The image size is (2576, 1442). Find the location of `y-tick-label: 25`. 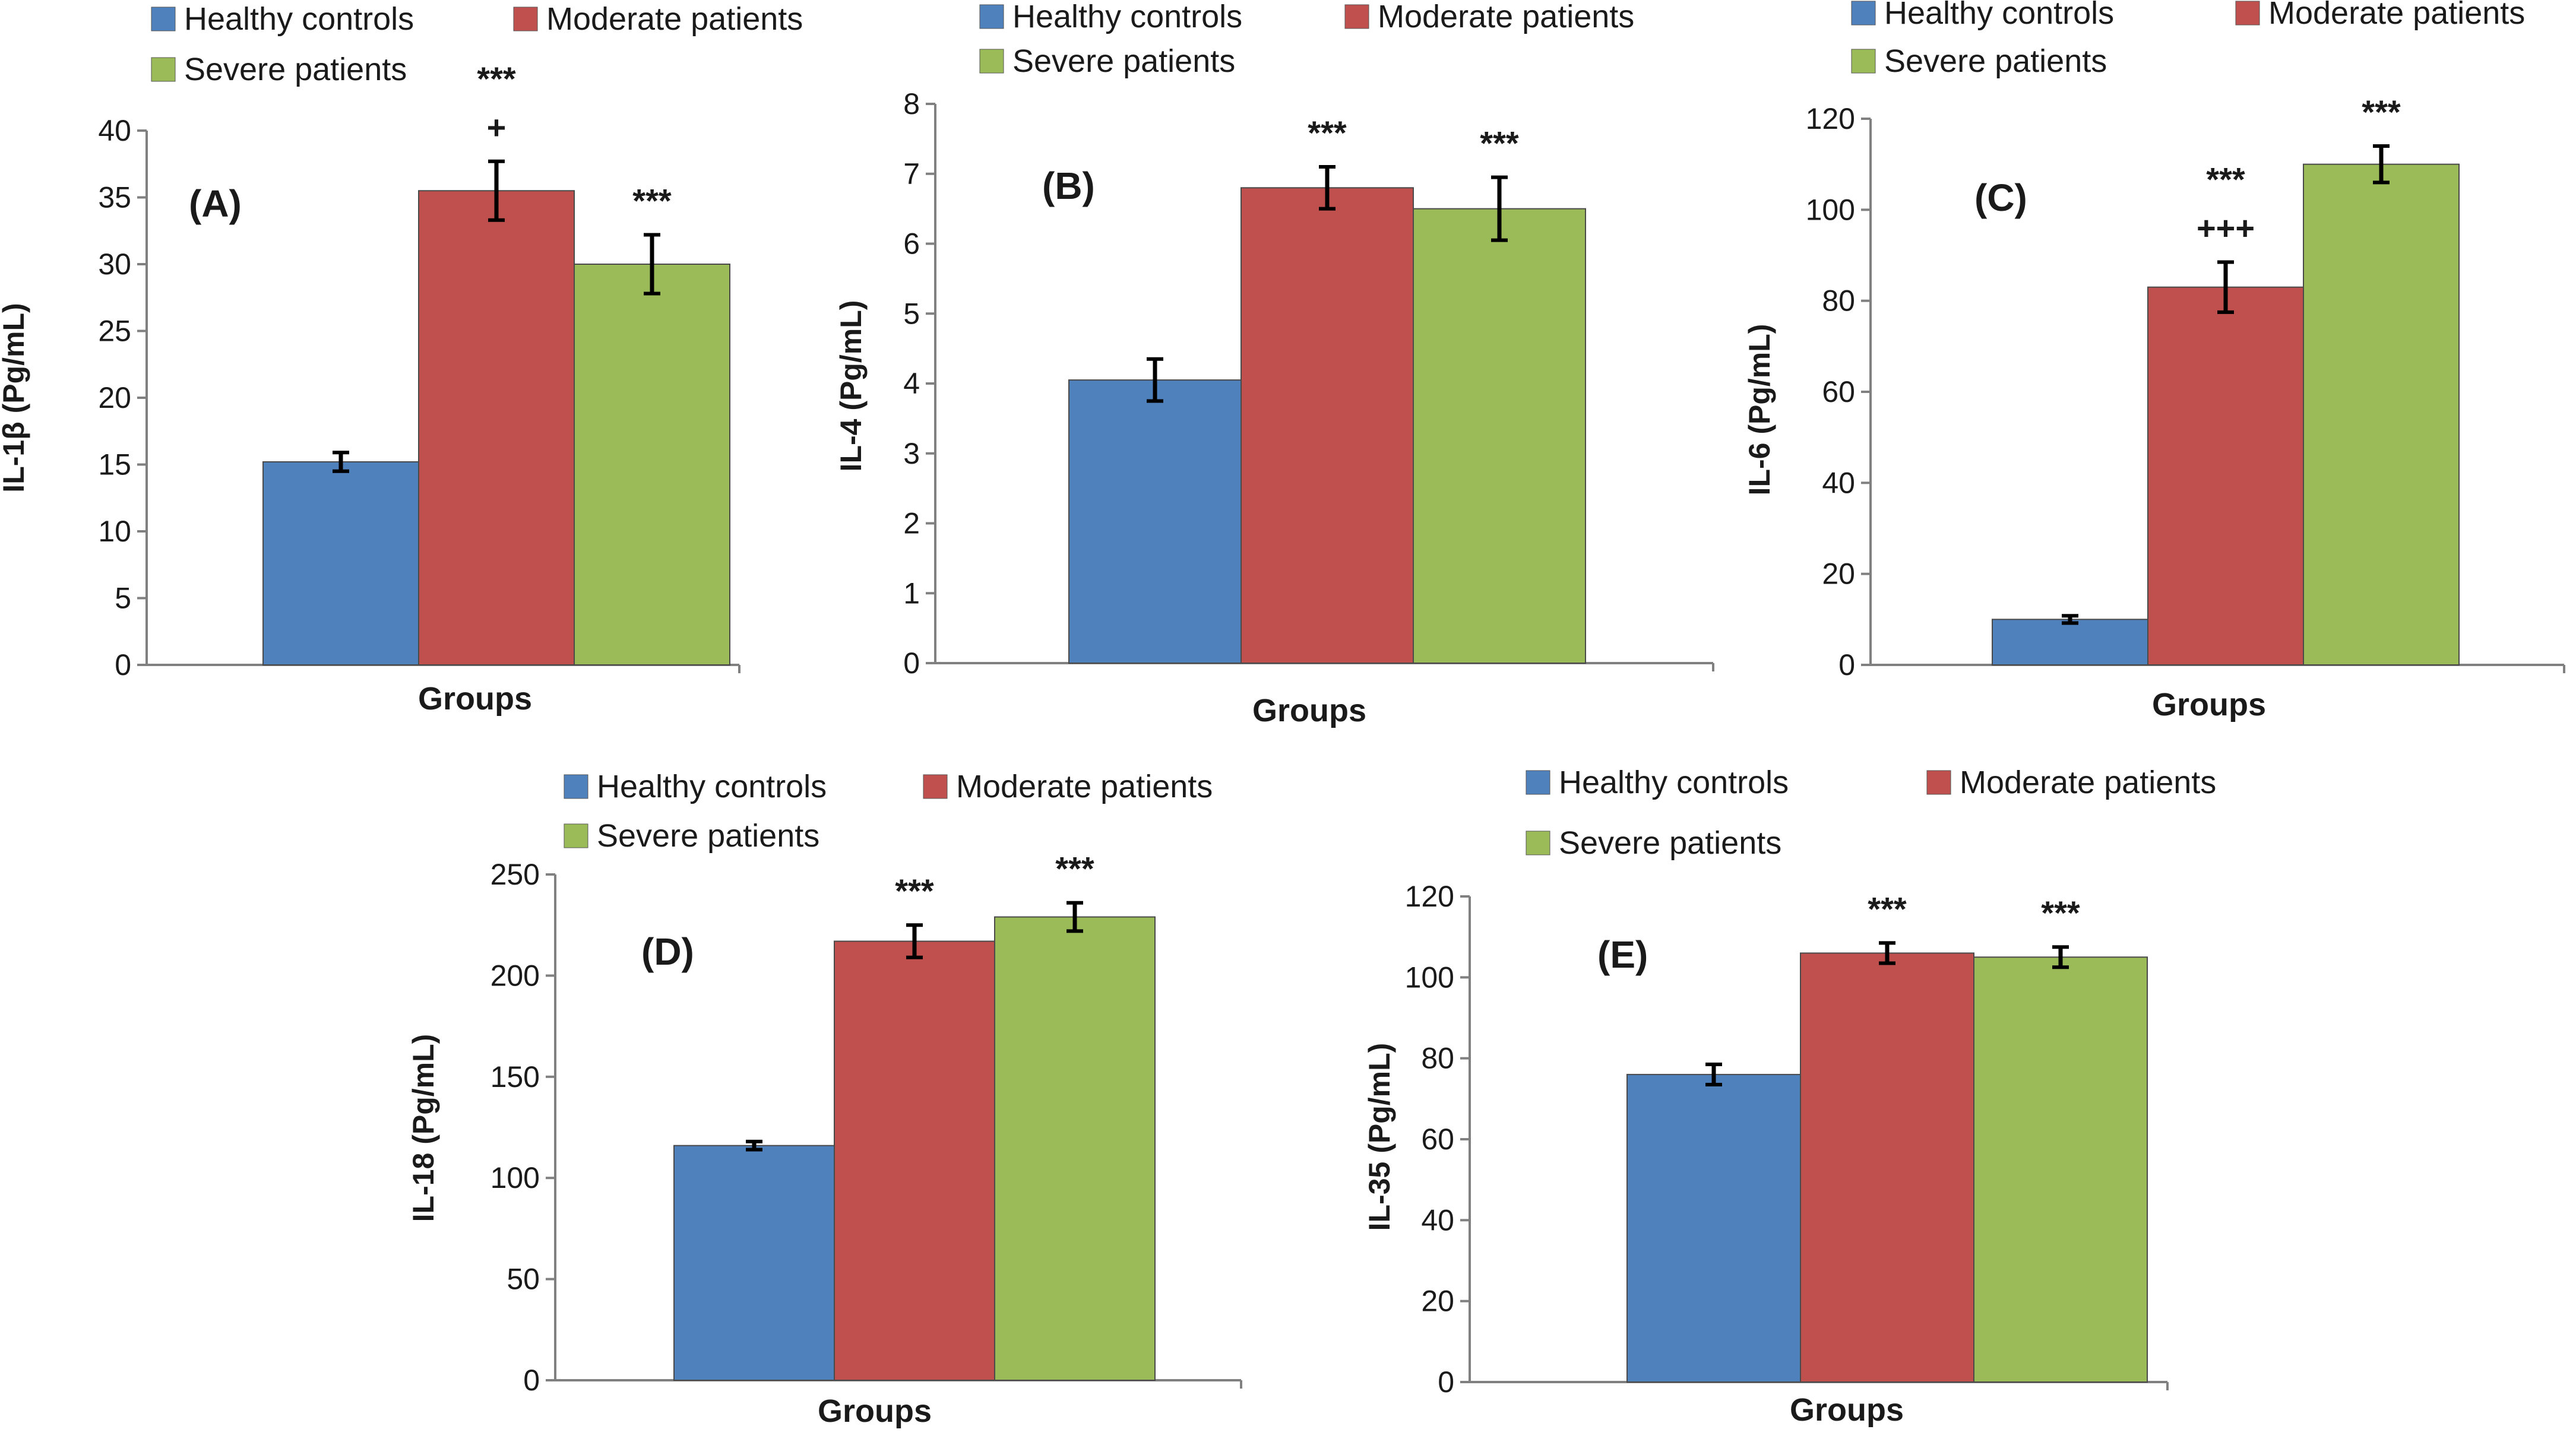

y-tick-label: 25 is located at coordinates (114, 331).